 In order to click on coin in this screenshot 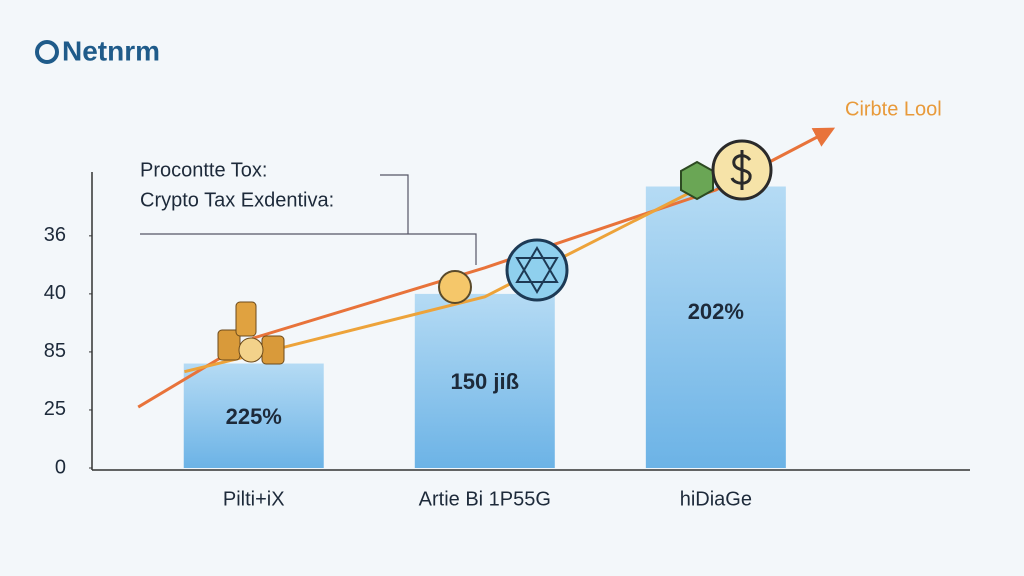, I will do `click(455, 287)`.